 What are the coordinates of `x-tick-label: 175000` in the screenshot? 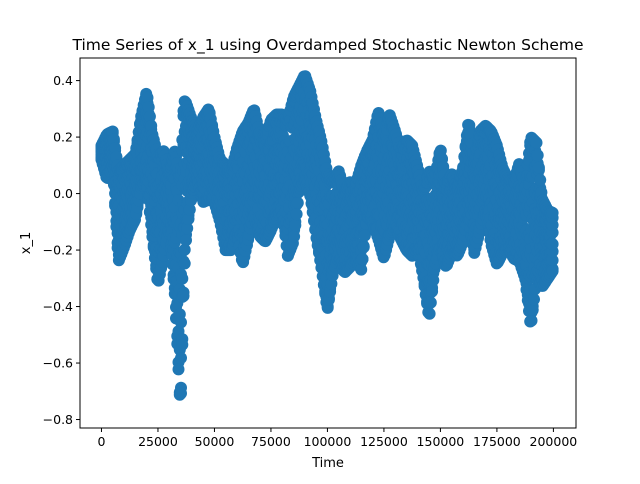 It's located at (497, 441).